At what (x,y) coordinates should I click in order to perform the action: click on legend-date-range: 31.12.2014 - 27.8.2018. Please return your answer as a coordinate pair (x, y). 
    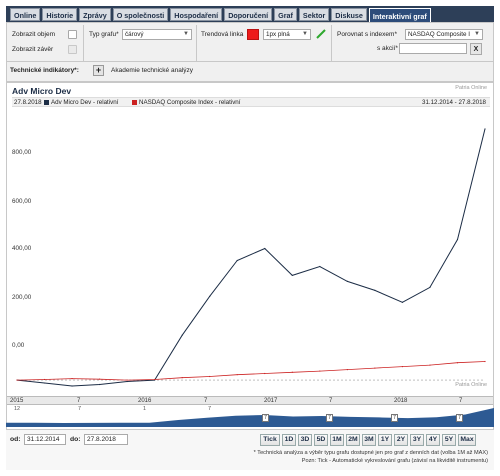
    Looking at the image, I should click on (454, 102).